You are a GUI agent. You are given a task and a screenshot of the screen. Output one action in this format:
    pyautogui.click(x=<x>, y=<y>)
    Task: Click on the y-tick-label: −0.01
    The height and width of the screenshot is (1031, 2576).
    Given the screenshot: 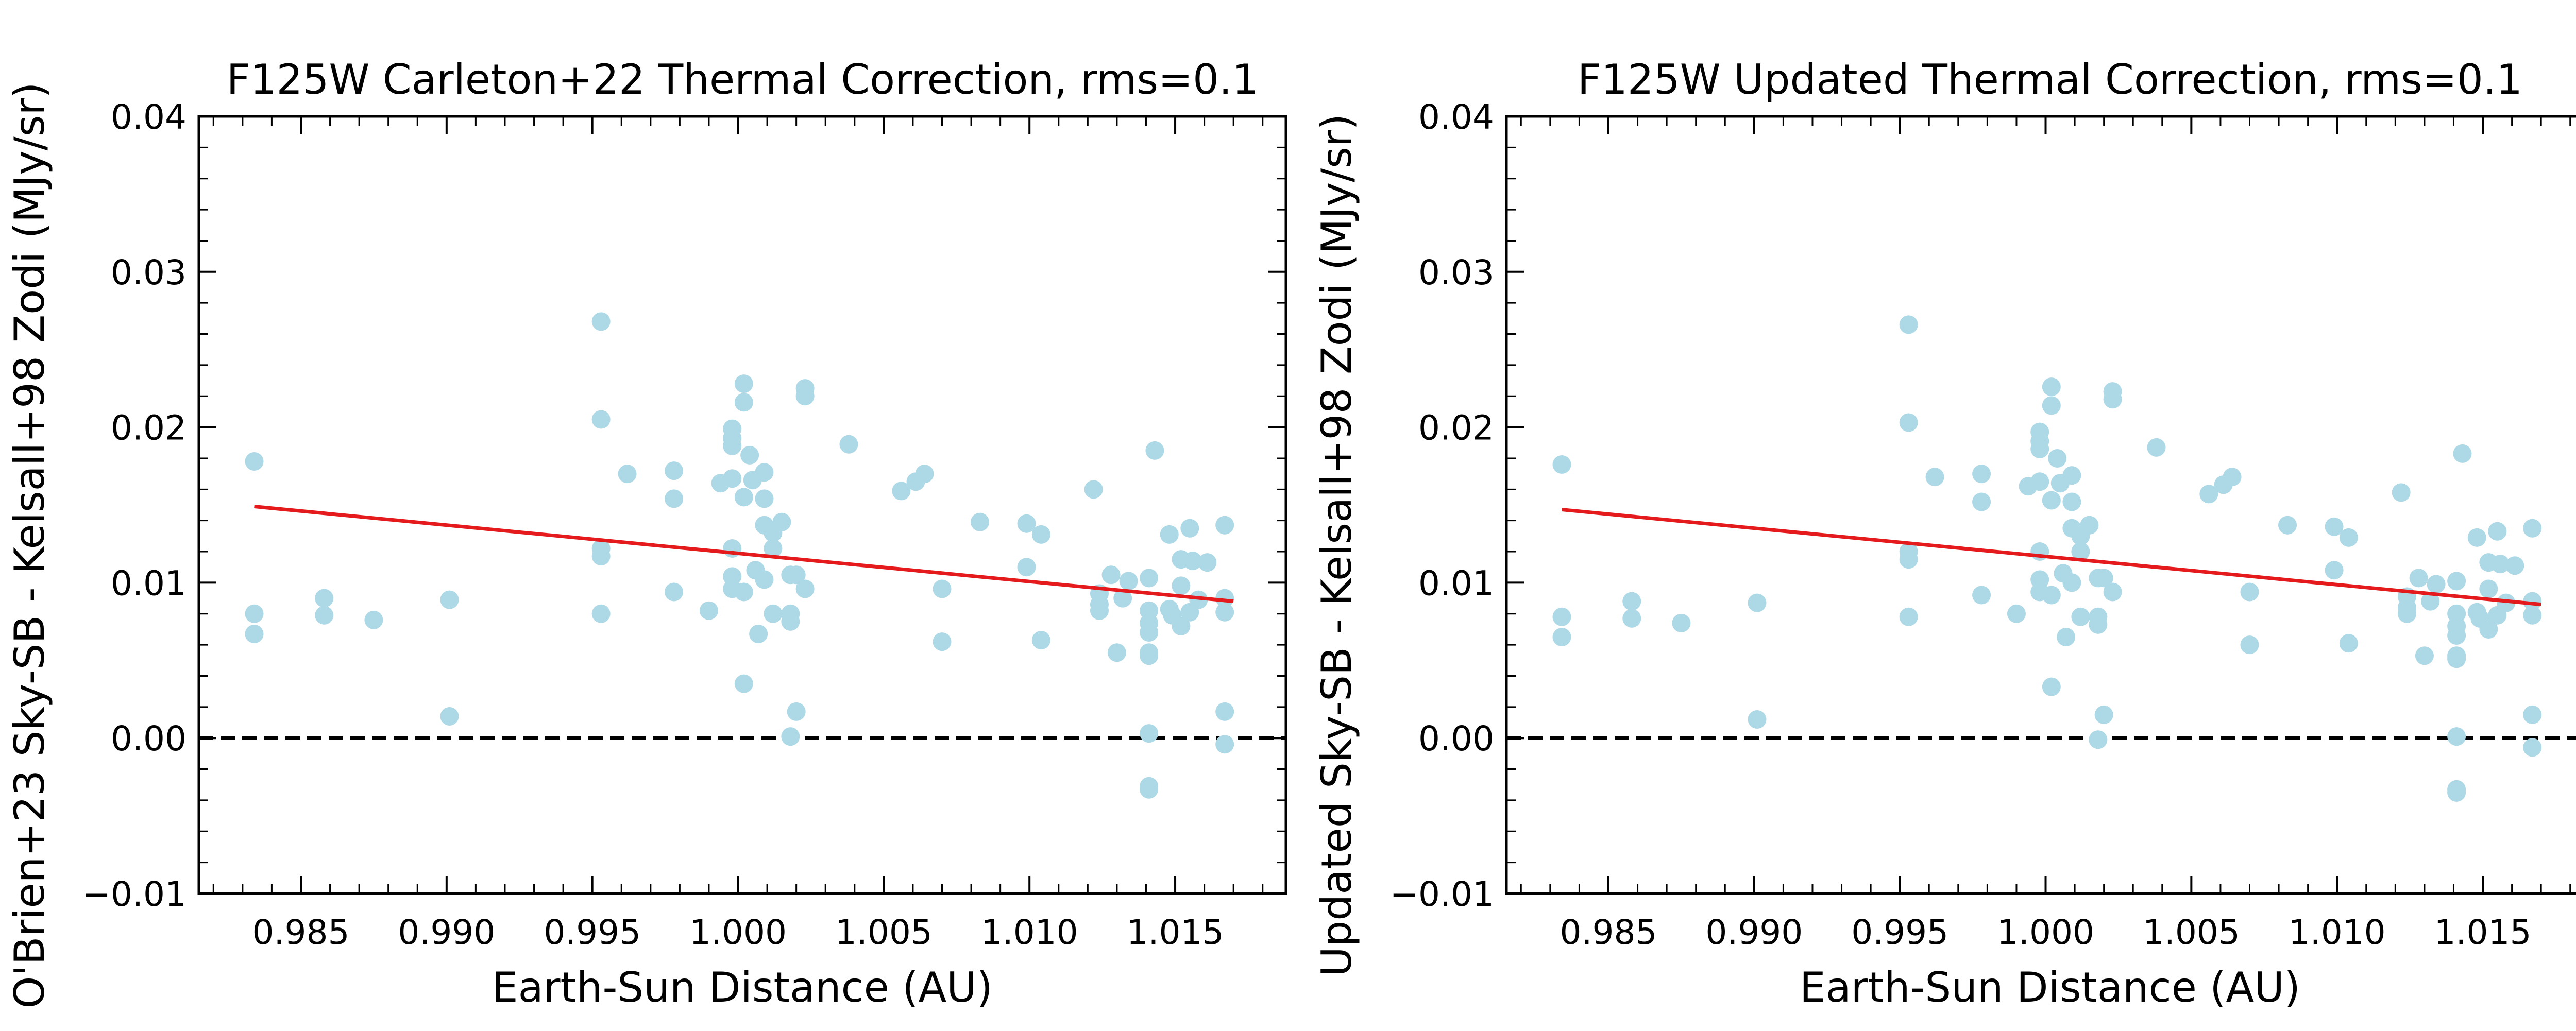 What is the action you would take?
    pyautogui.click(x=135, y=894)
    